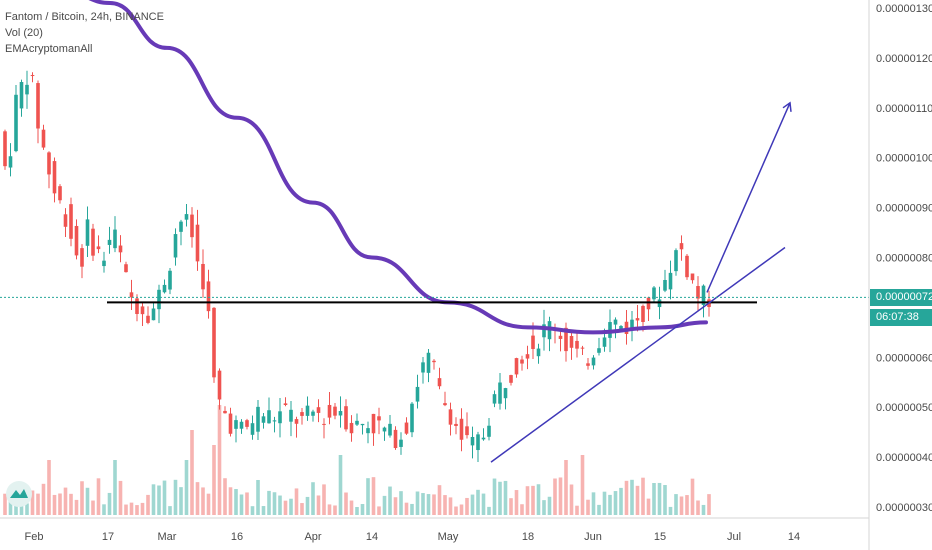  I want to click on time-tick-label: 17, so click(108, 537).